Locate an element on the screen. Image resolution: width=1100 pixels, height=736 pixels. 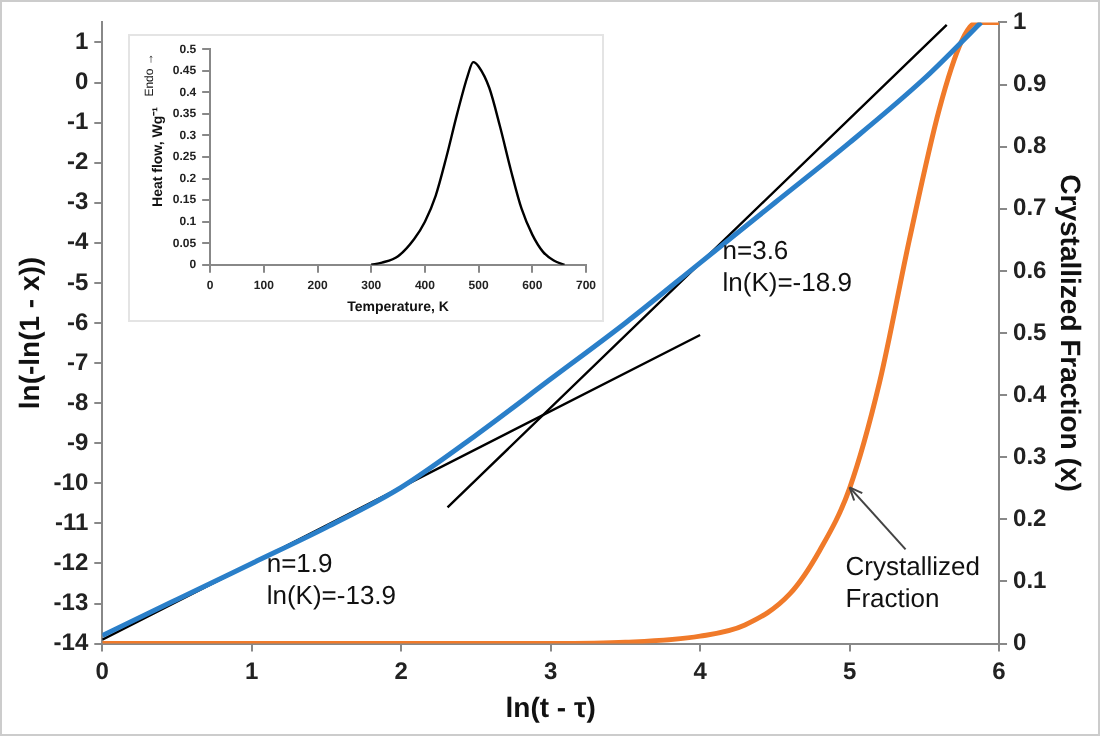
y-tick-label: -2 is located at coordinates (77, 161).